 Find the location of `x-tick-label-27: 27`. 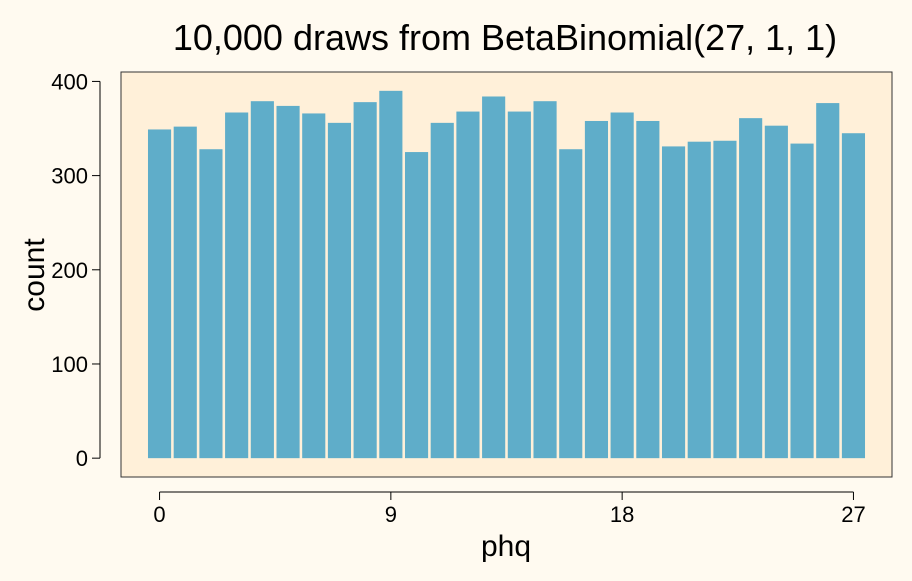

x-tick-label-27: 27 is located at coordinates (853, 514).